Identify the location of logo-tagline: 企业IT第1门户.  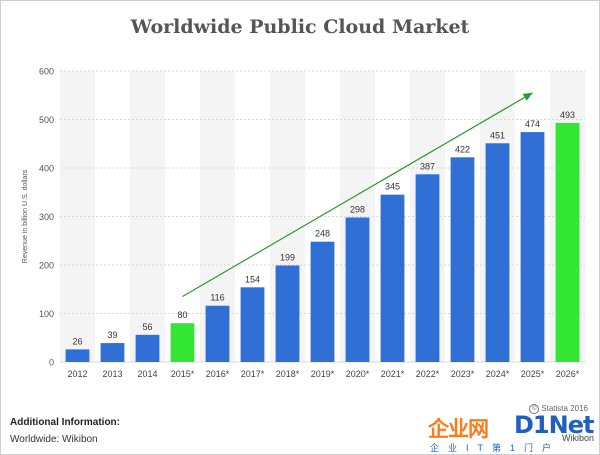
(495, 448).